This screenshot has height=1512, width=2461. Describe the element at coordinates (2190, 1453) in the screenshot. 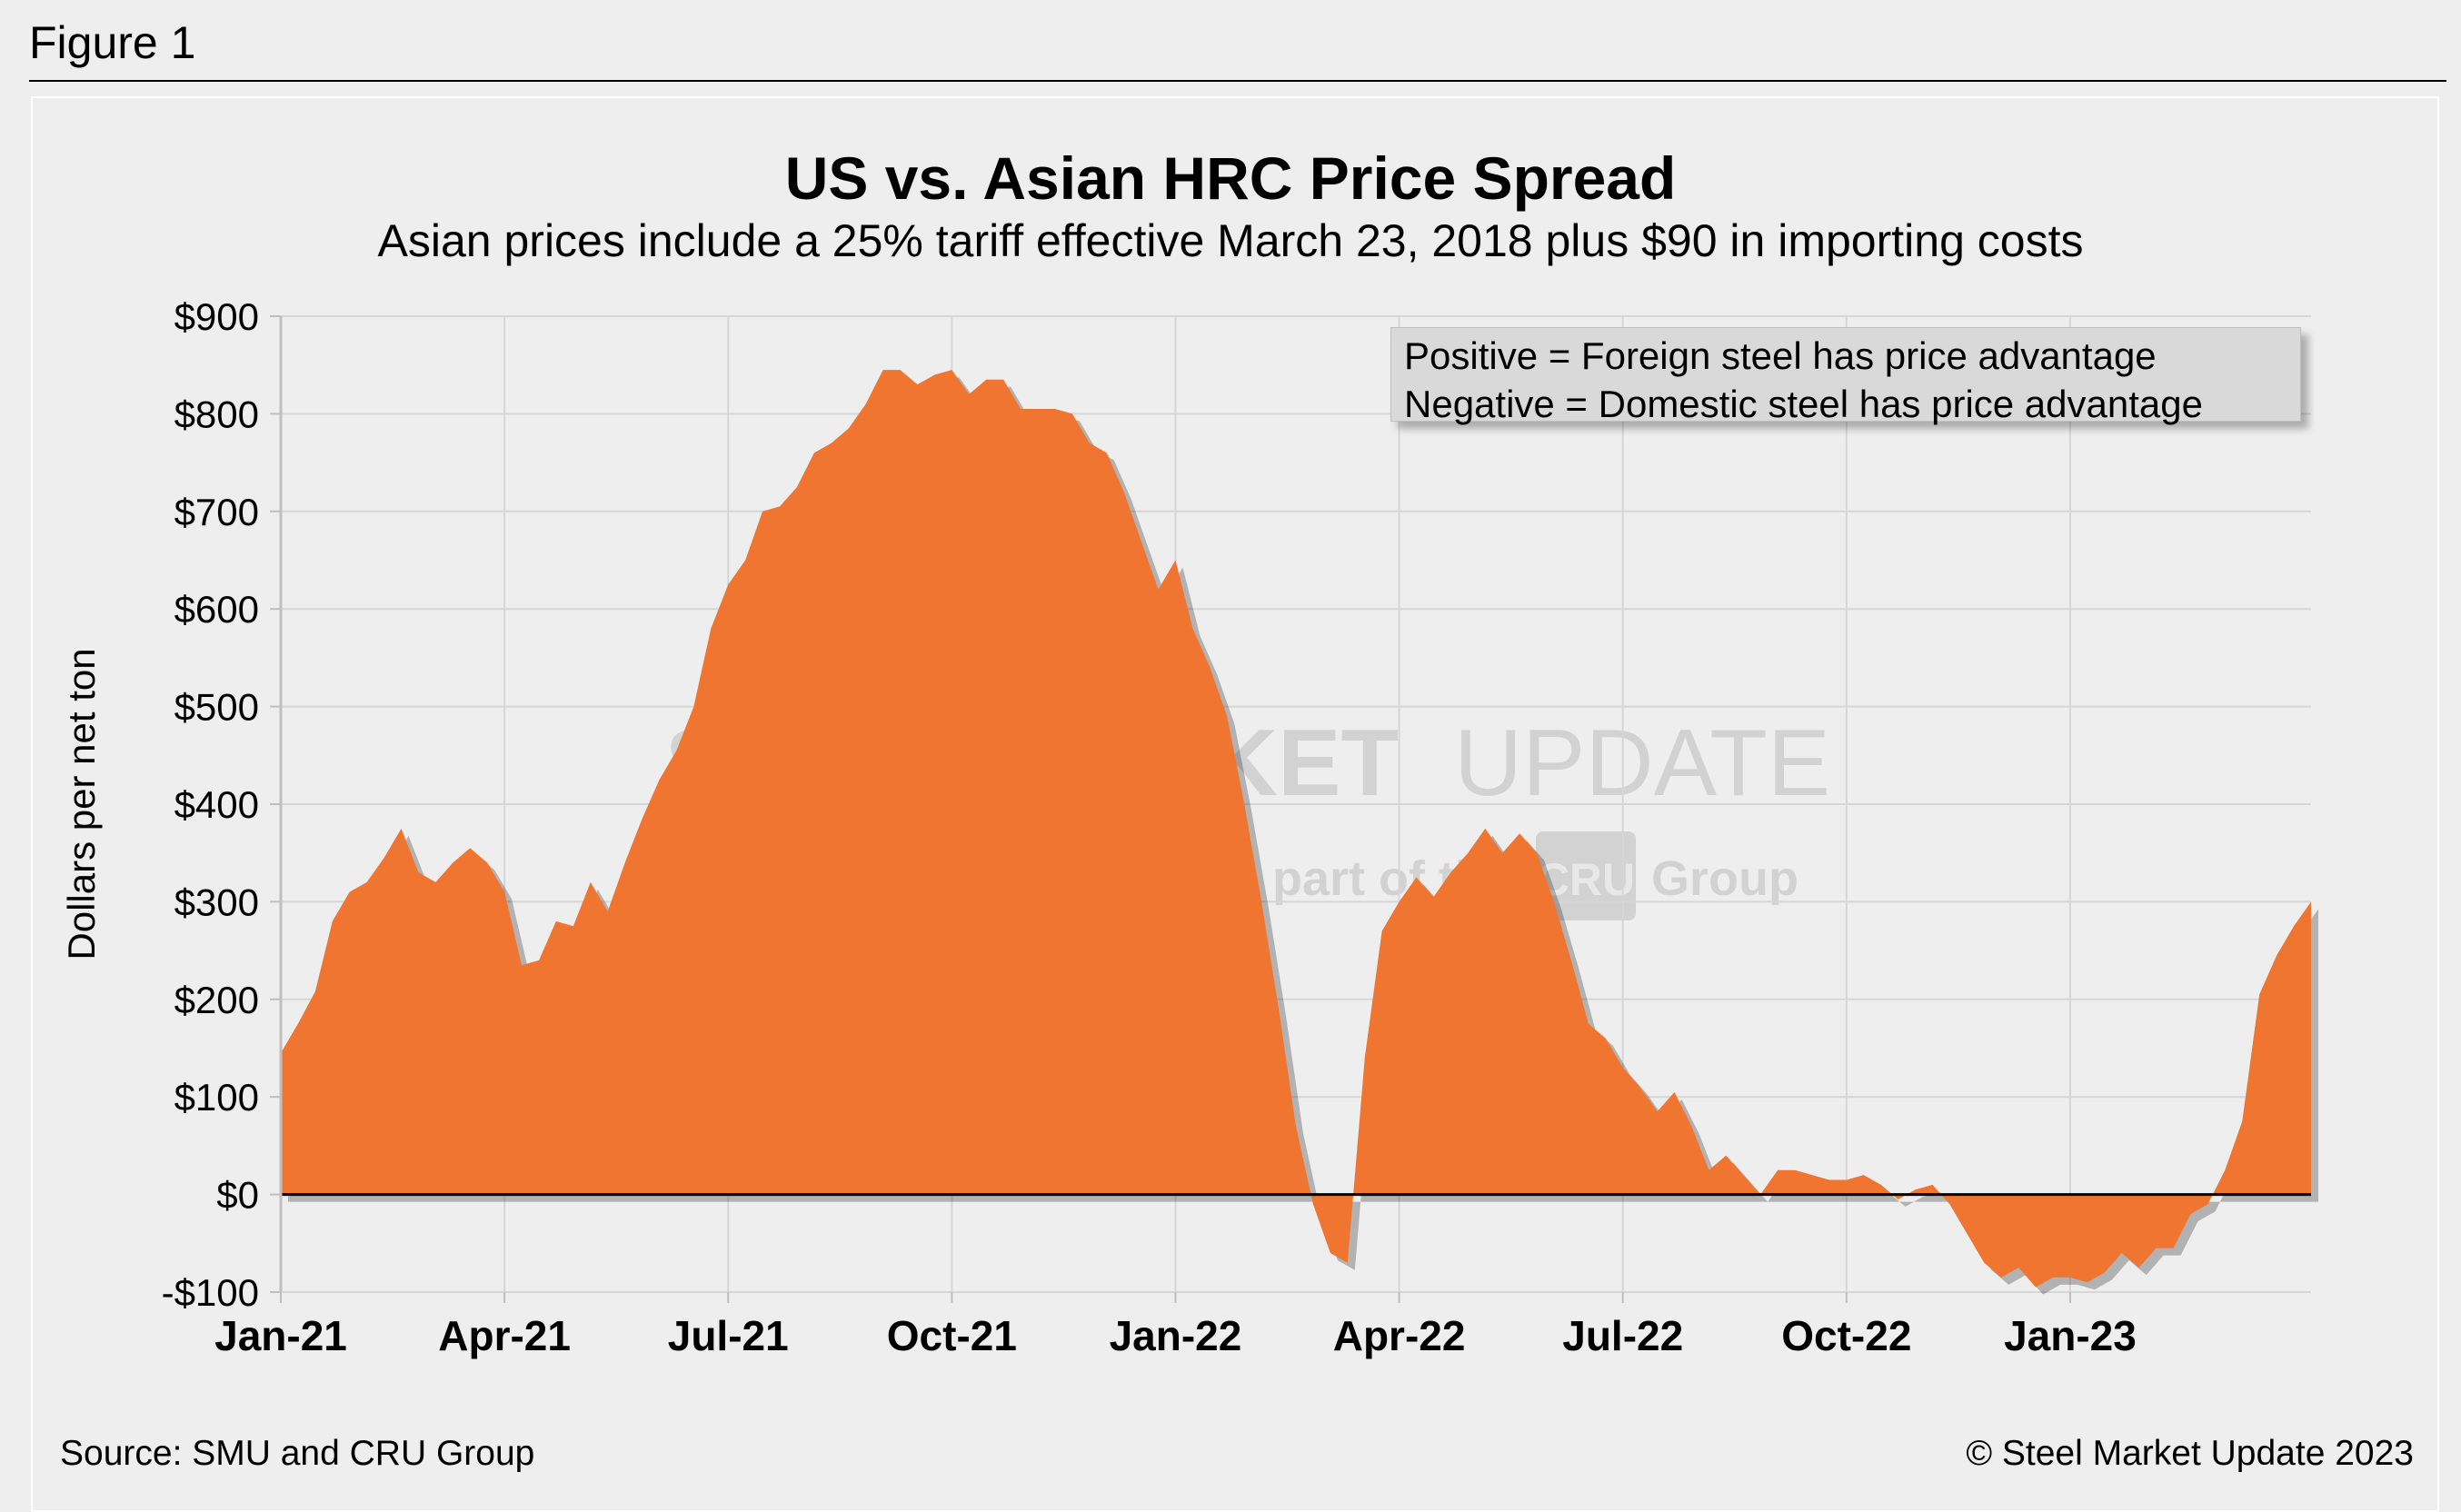

I see `copyright-note: © Steel Market Update 2023` at that location.